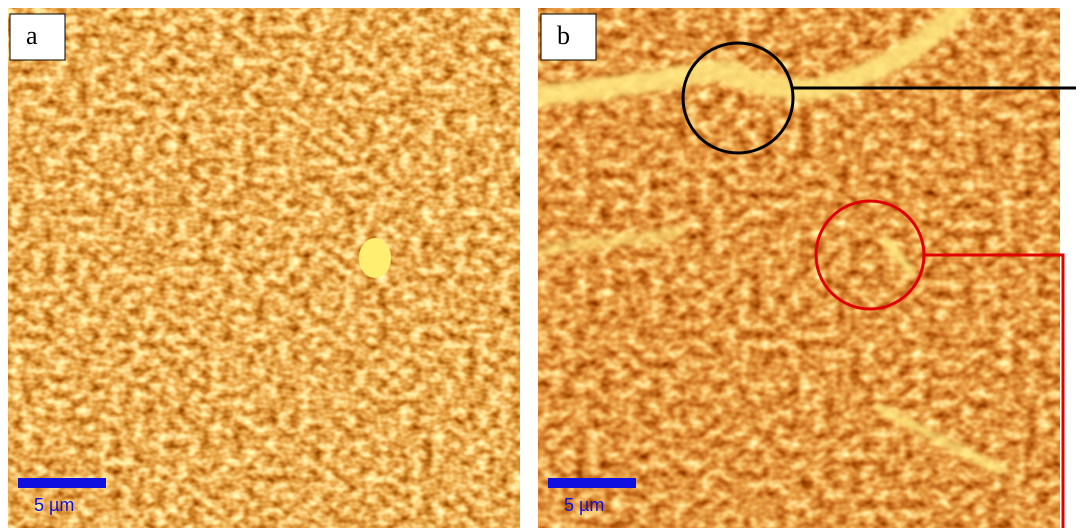 This screenshot has width=1082, height=528. I want to click on bright-spot, so click(375, 258).